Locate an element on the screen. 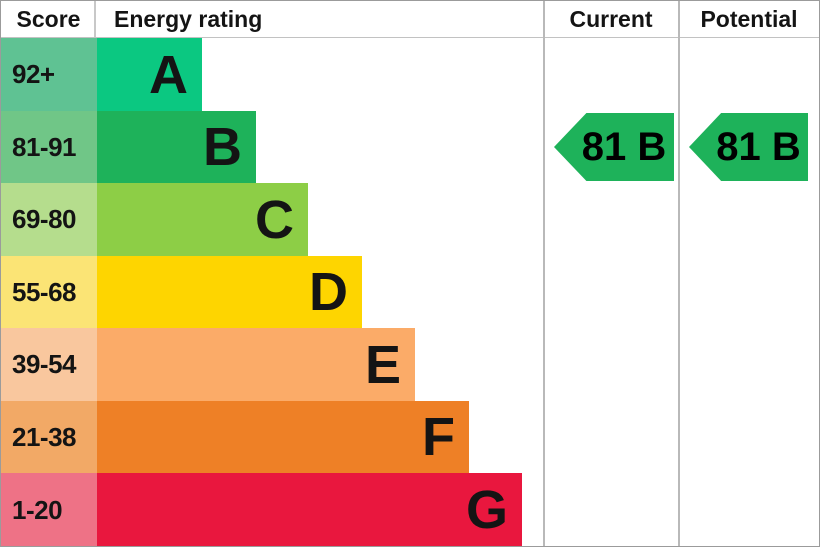 The width and height of the screenshot is (820, 547). band-letter: F is located at coordinates (438, 437).